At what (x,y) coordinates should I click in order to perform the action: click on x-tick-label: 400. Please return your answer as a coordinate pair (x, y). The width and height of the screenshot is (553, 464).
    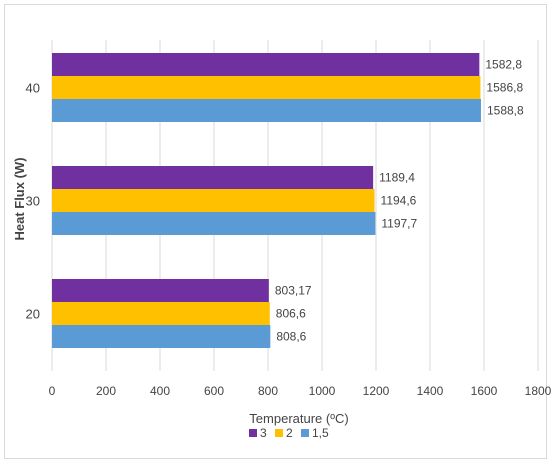
    Looking at the image, I should click on (160, 391).